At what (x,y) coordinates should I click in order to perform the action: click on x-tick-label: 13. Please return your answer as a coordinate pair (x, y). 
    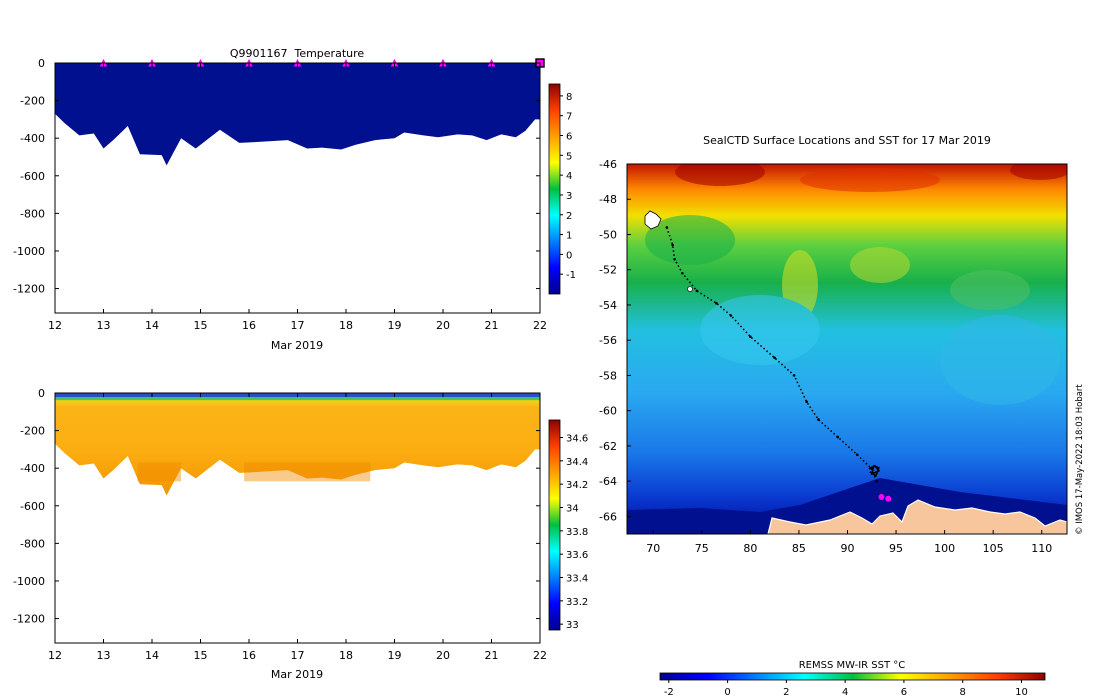
    Looking at the image, I should click on (104, 325).